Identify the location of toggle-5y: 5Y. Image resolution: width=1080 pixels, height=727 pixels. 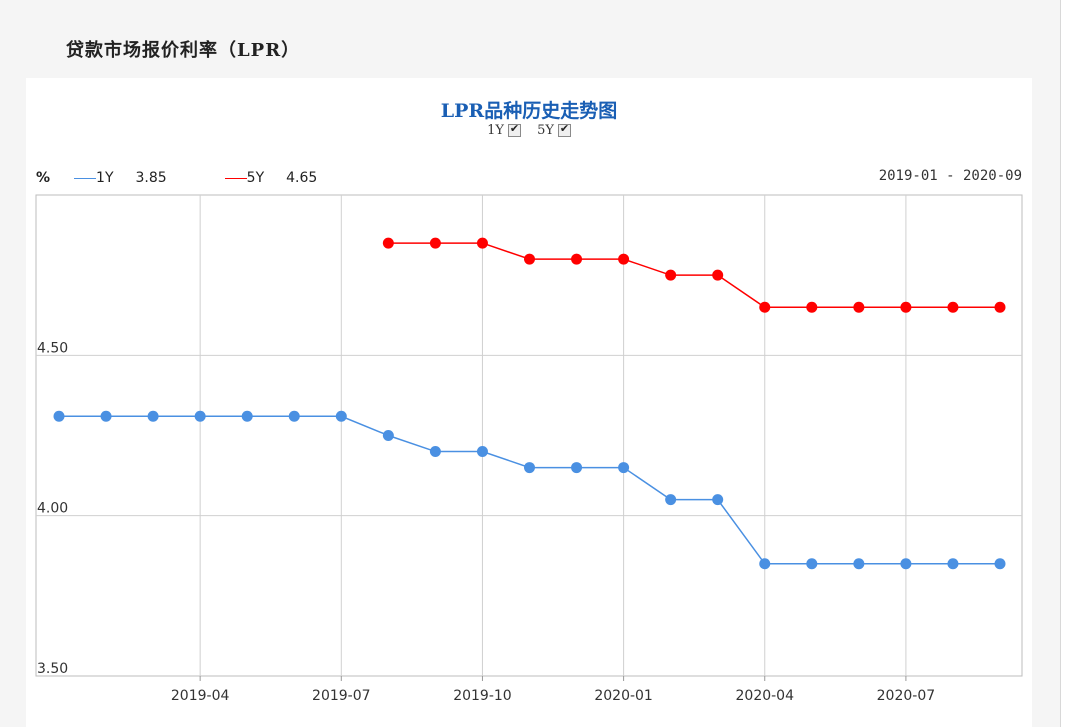
(554, 130).